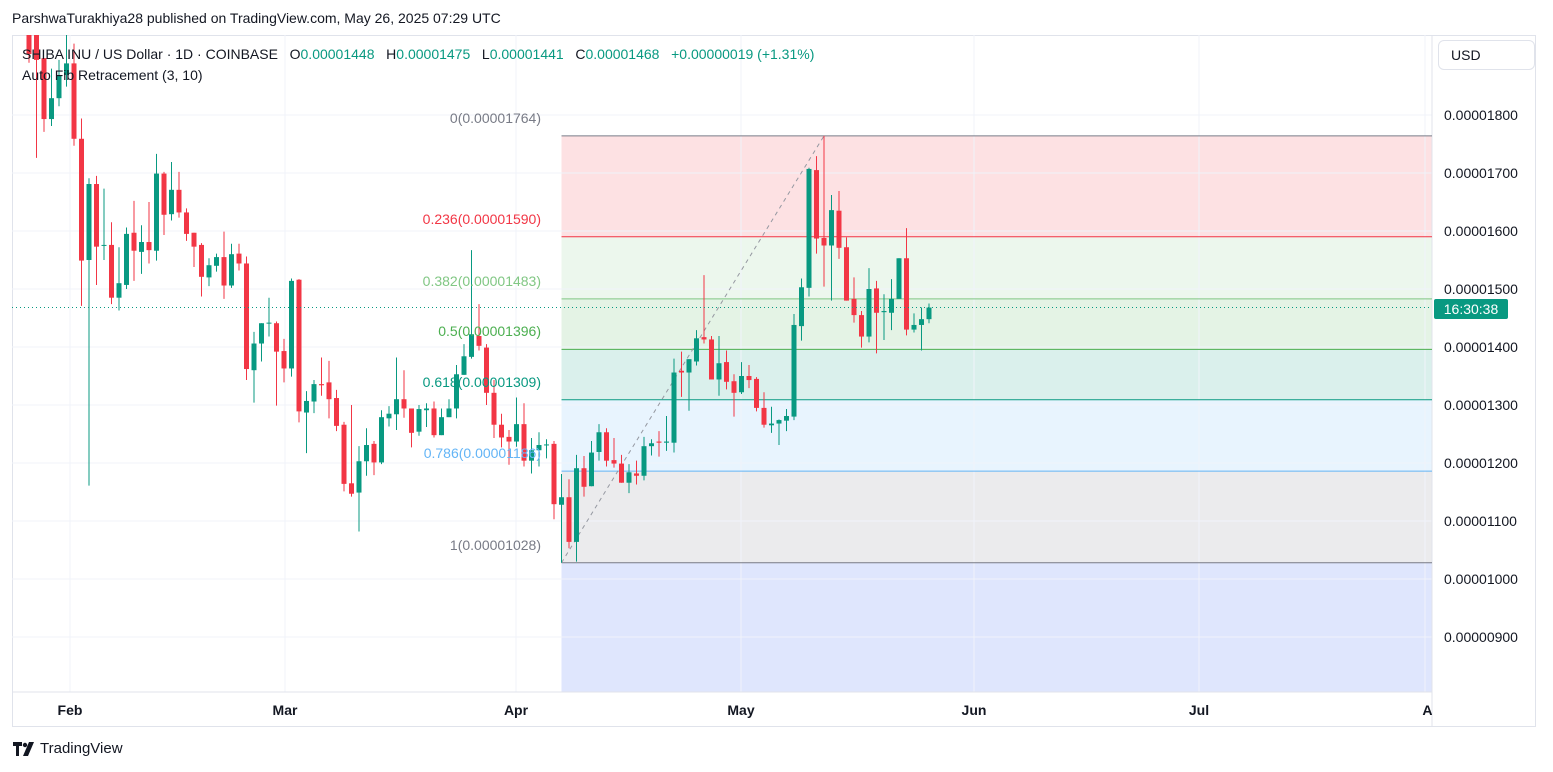 The image size is (1553, 772). Describe the element at coordinates (495, 544) in the screenshot. I see `fib-label-1: 1(0.00001028)` at that location.